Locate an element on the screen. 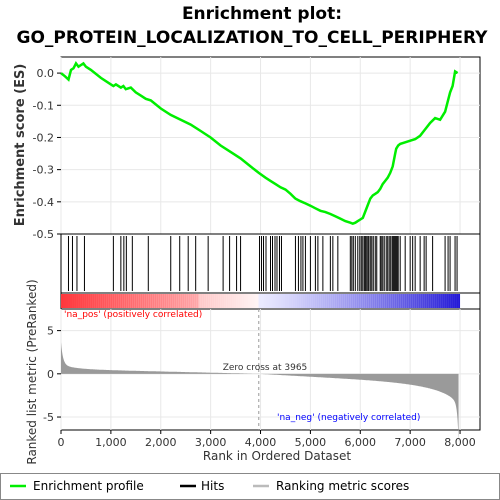  metric-y-tick-label: 5 is located at coordinates (50, 331).